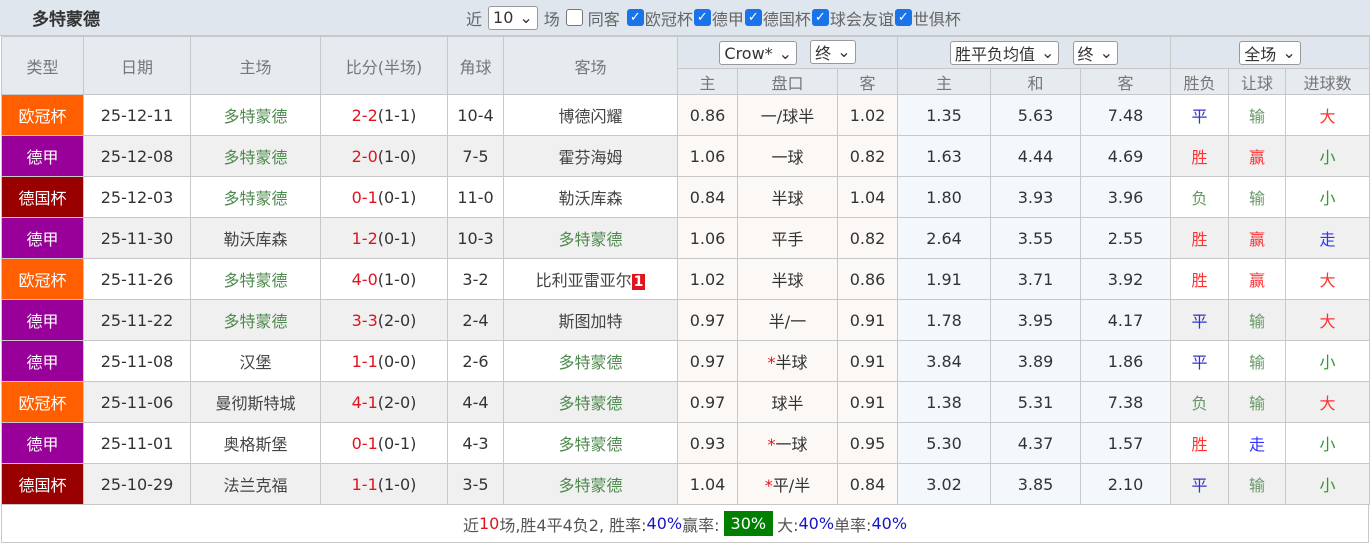 The width and height of the screenshot is (1370, 543). I want to click on away-team-name: 勒沃库森, so click(590, 198).